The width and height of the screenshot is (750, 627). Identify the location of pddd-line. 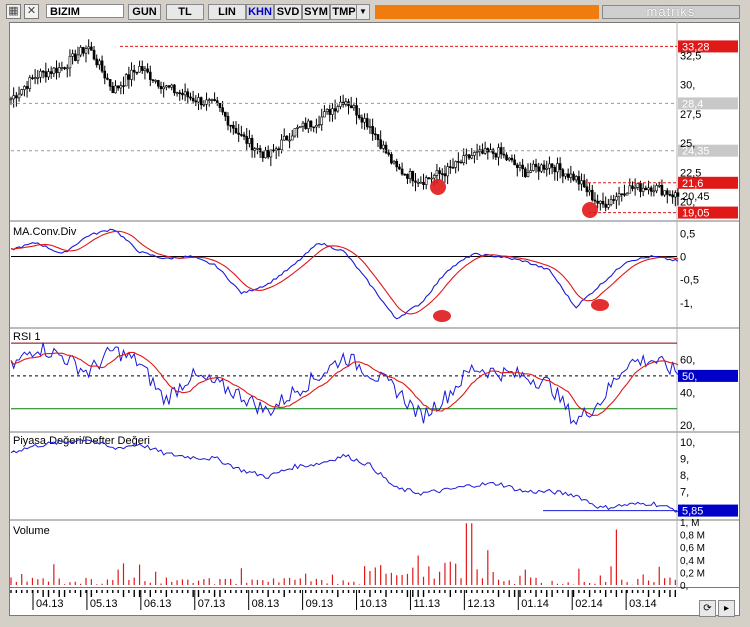
(344, 475).